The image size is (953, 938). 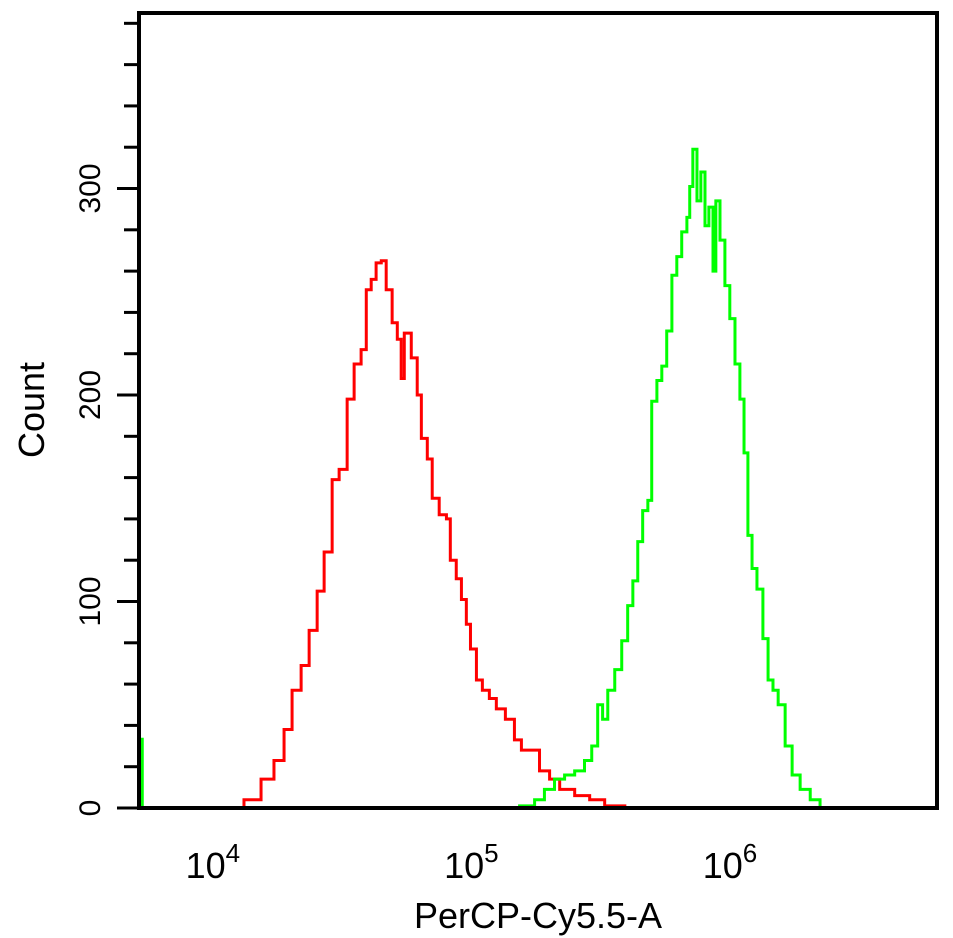 I want to click on y-tick-label: 100, so click(x=90, y=601).